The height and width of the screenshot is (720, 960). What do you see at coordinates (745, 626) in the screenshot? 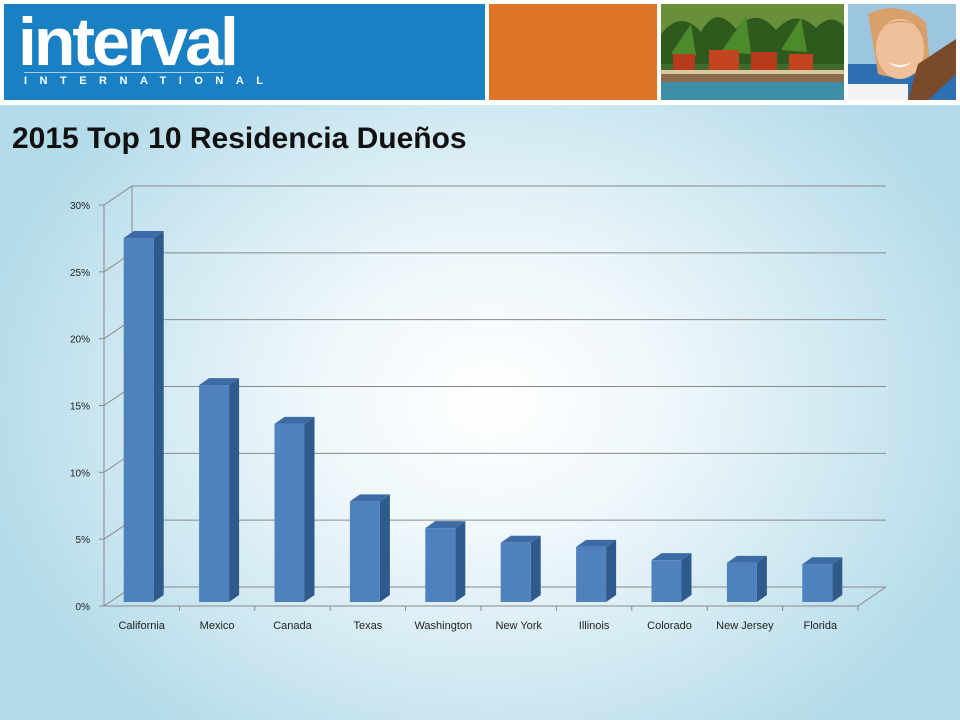
I see `x-tick-label: New Jersey` at bounding box center [745, 626].